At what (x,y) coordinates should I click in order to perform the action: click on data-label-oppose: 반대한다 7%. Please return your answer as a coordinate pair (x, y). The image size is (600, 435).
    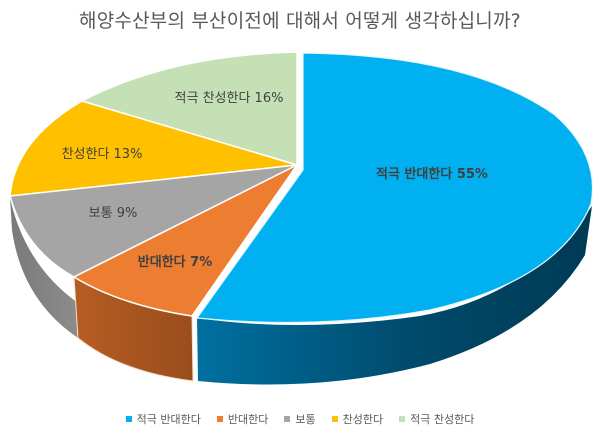
    Looking at the image, I should click on (175, 262).